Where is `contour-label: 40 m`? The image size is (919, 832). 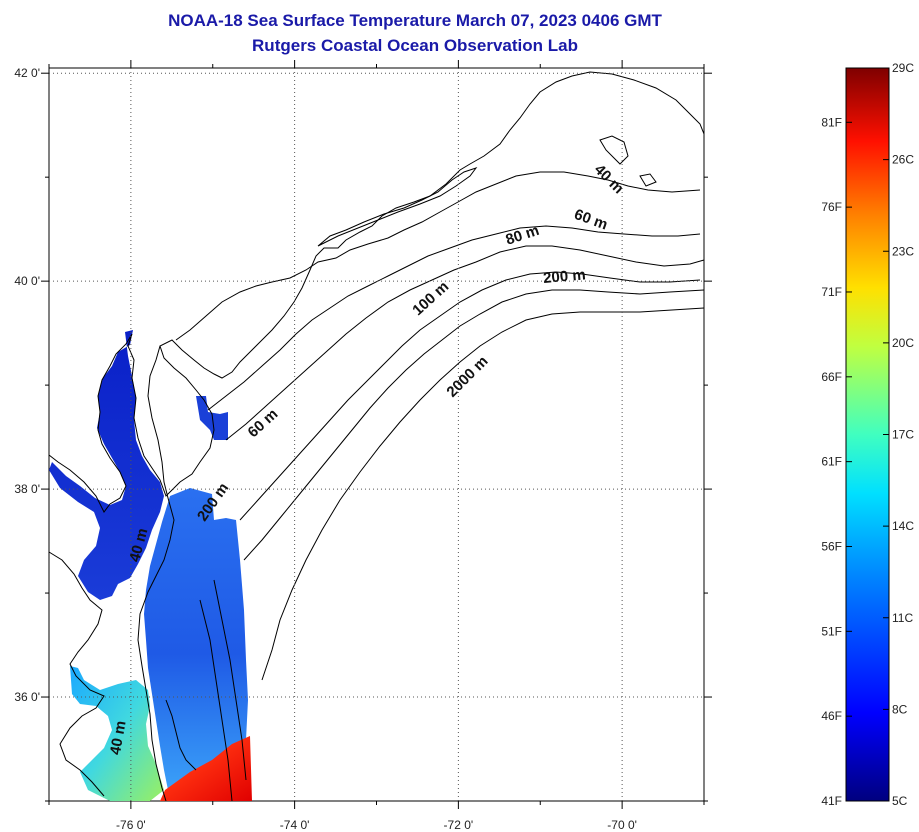
contour-label: 40 m is located at coordinates (118, 738).